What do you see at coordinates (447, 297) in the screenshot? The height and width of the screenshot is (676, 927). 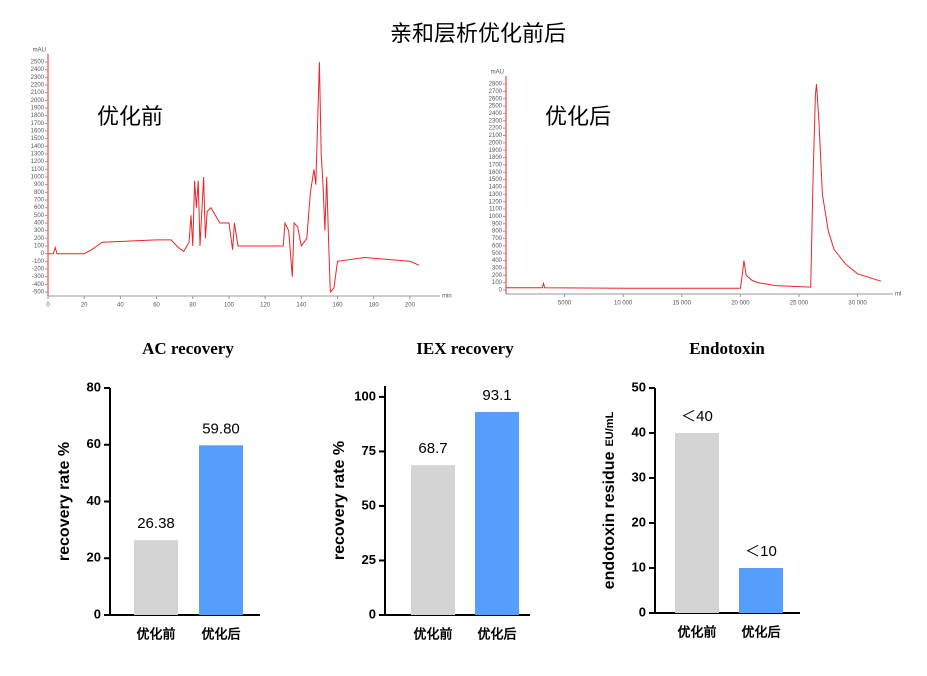 I see `x-unit: min` at bounding box center [447, 297].